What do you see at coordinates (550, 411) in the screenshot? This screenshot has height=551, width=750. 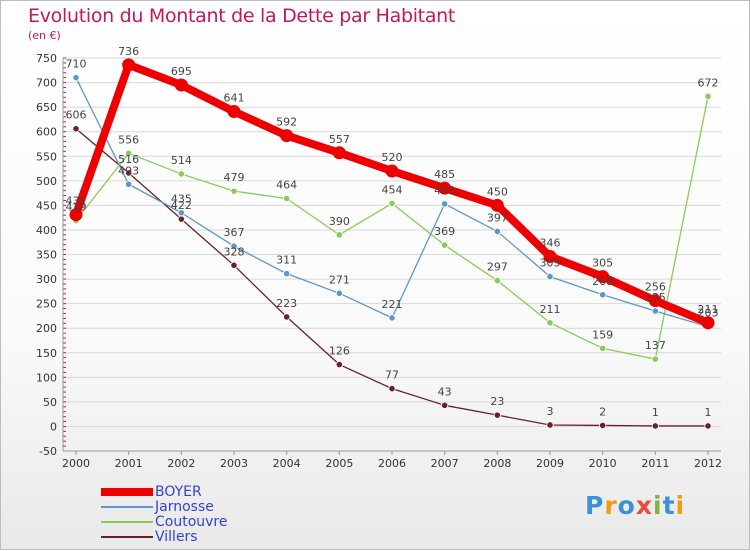 I see `data-label-villers: 3` at bounding box center [550, 411].